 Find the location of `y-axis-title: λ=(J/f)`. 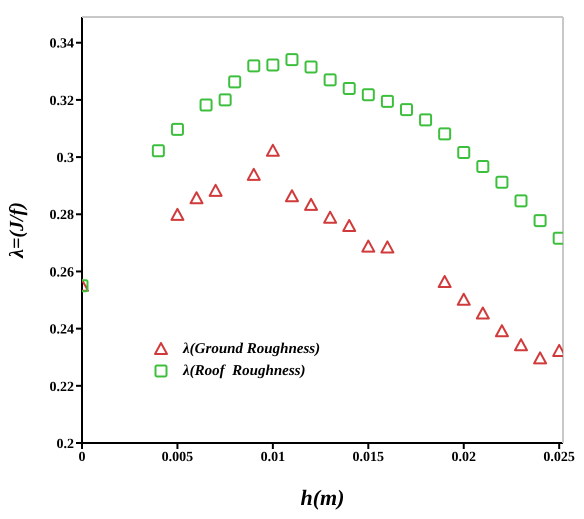

y-axis-title: λ=(J/f) is located at coordinates (17, 230).